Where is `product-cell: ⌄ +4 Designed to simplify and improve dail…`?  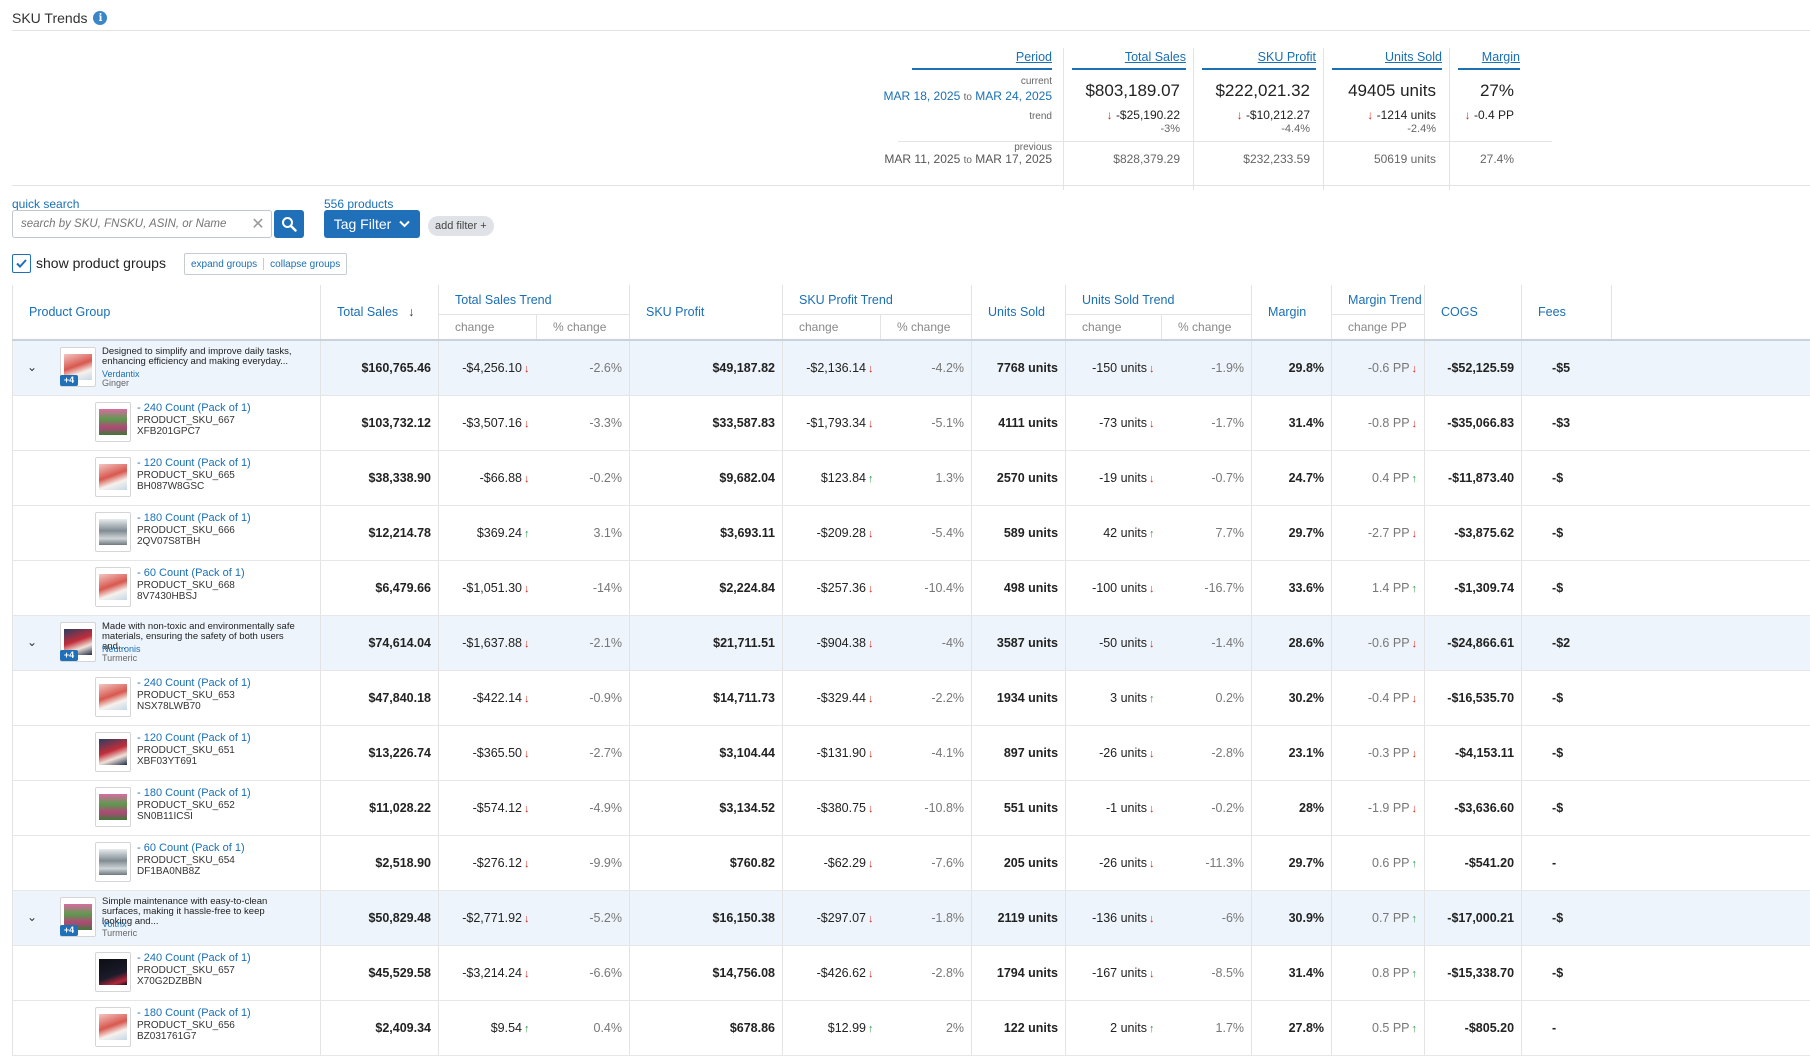 product-cell: ⌄ +4 Designed to simplify and improve dail… is located at coordinates (166, 367).